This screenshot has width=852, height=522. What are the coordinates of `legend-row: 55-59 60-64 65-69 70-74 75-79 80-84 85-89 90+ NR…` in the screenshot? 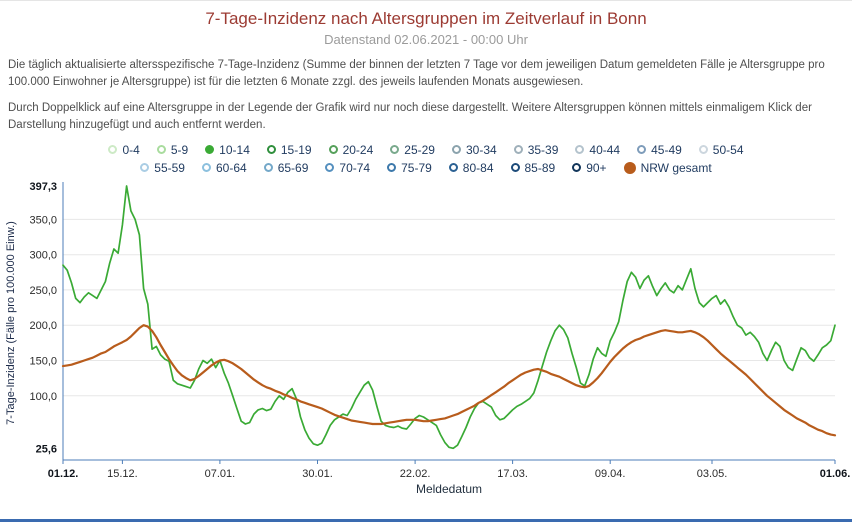 It's located at (426, 167).